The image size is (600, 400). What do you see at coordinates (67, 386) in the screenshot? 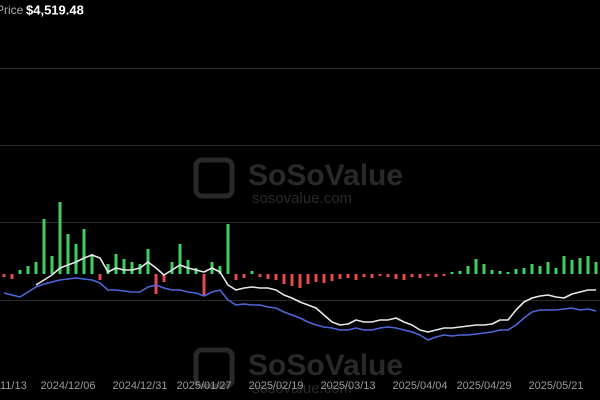
I see `x-tick-label: 2024/12/06` at bounding box center [67, 386].